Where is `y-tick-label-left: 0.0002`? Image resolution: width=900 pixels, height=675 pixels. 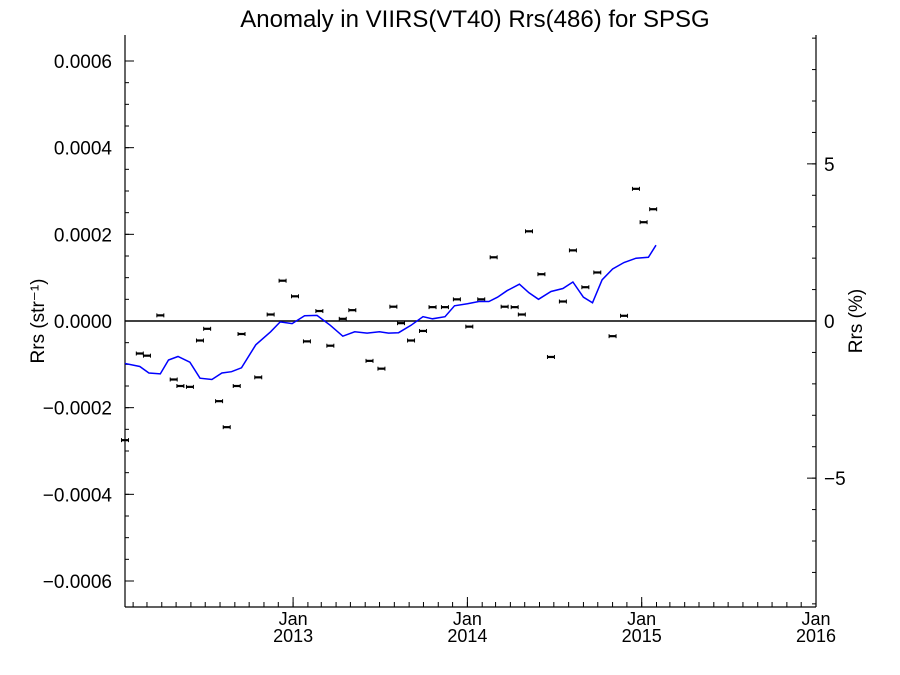
y-tick-label-left: 0.0002 is located at coordinates (83, 235).